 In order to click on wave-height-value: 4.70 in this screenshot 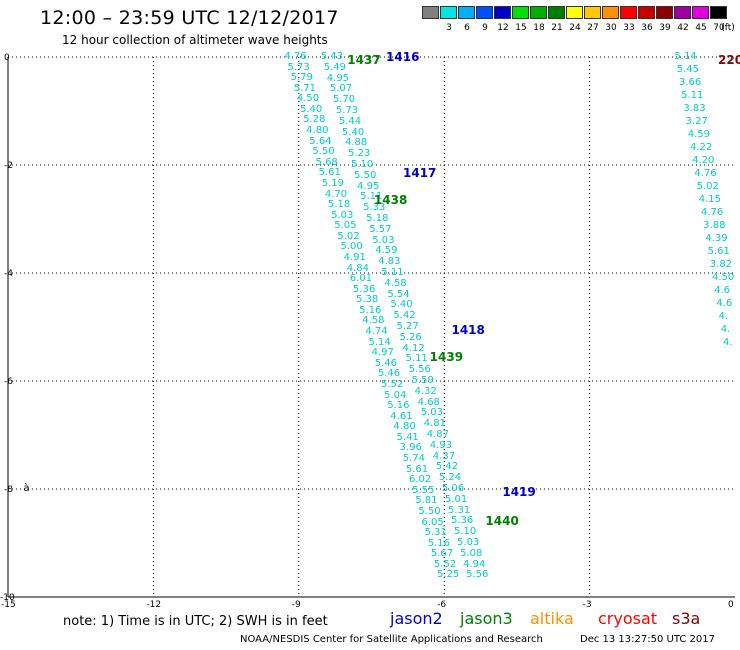, I will do `click(336, 194)`.